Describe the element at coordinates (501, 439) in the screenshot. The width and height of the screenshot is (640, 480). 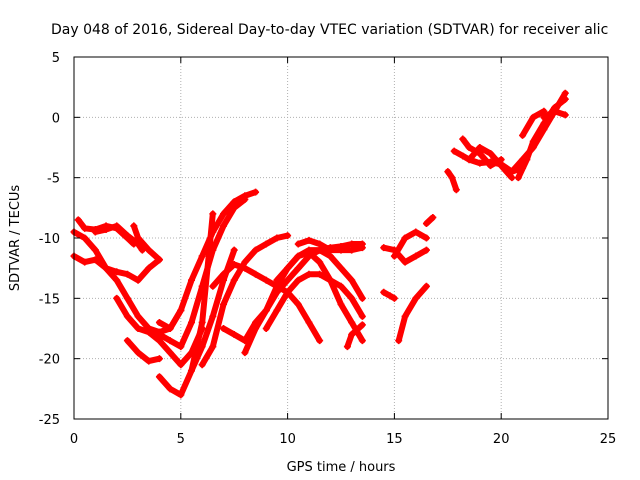
I see `x-tick-label: 20` at that location.